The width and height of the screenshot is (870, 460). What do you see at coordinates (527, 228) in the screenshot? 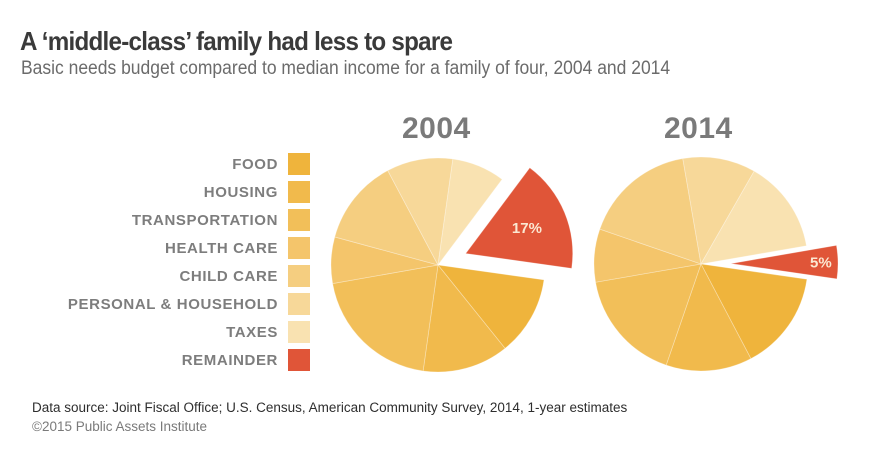
I see `slice-label-2004: 17%` at bounding box center [527, 228].